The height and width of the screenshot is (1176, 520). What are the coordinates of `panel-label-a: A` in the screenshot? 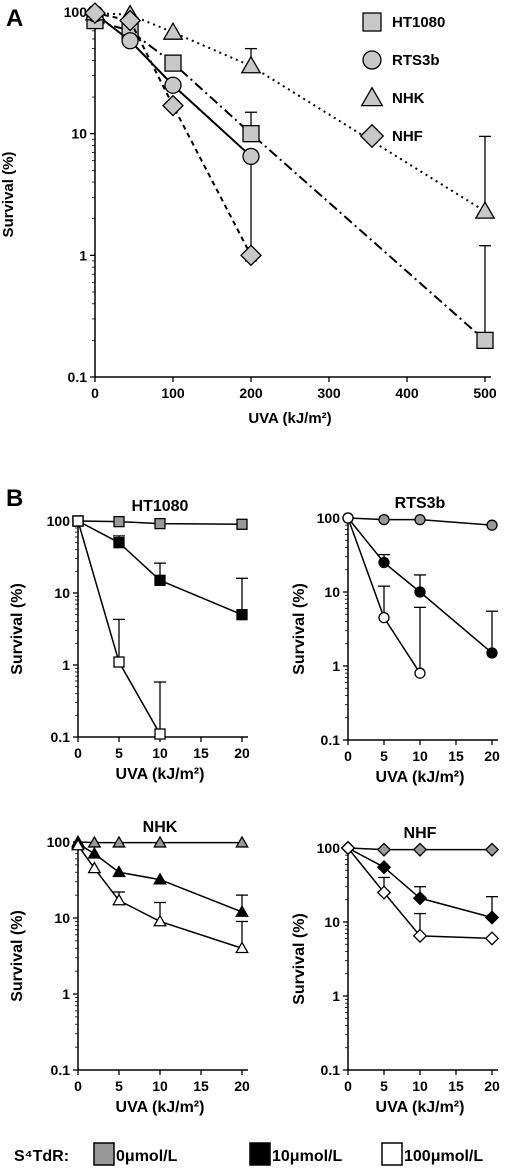 It's located at (14, 18).